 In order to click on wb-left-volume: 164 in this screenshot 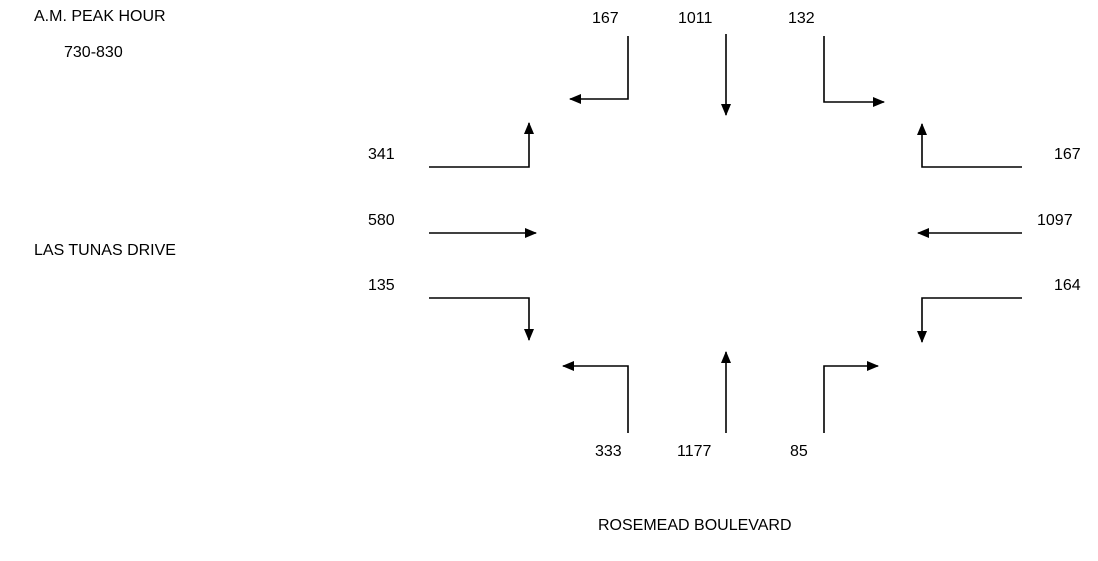, I will do `click(1067, 285)`.